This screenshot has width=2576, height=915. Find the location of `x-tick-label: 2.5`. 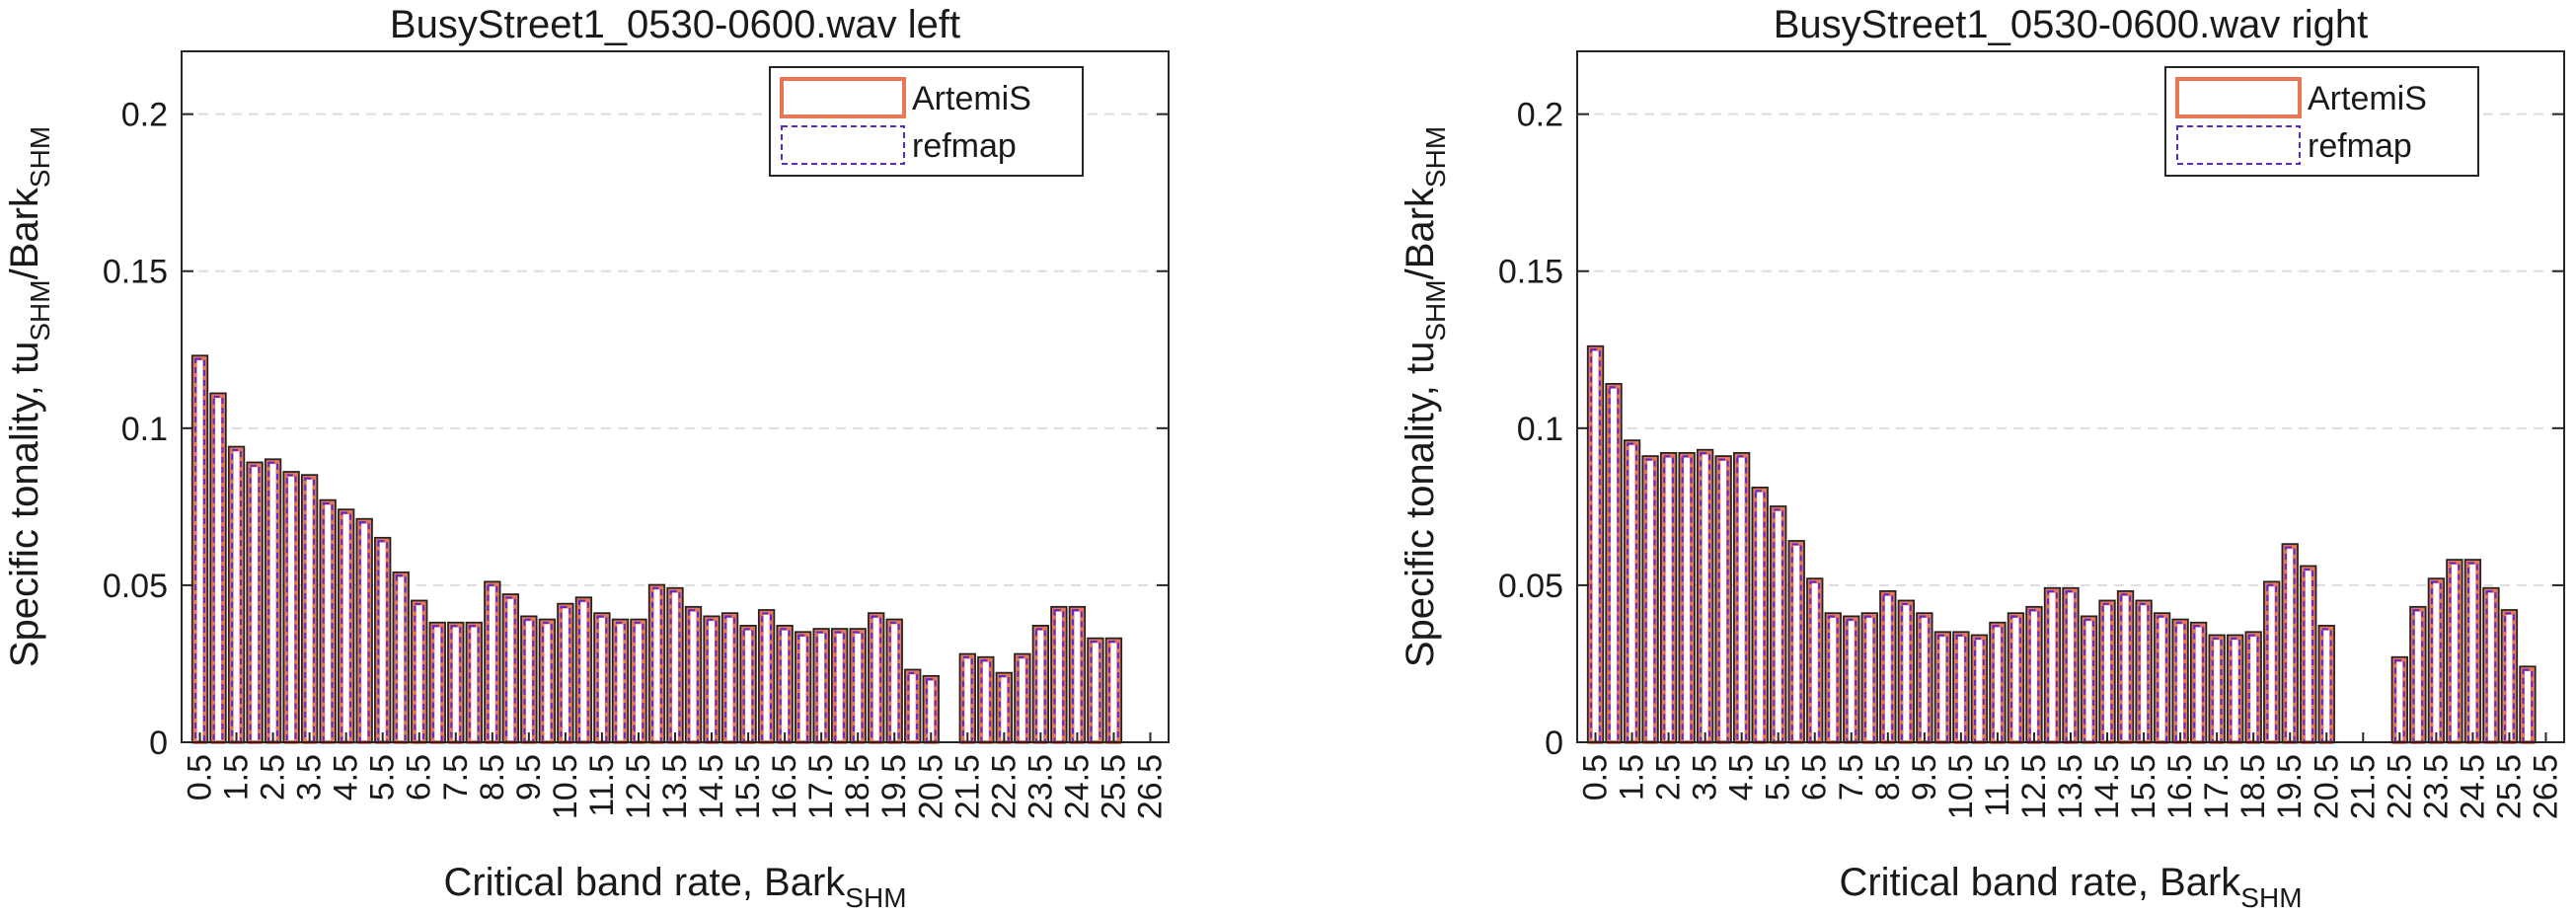

x-tick-label: 2.5 is located at coordinates (273, 778).